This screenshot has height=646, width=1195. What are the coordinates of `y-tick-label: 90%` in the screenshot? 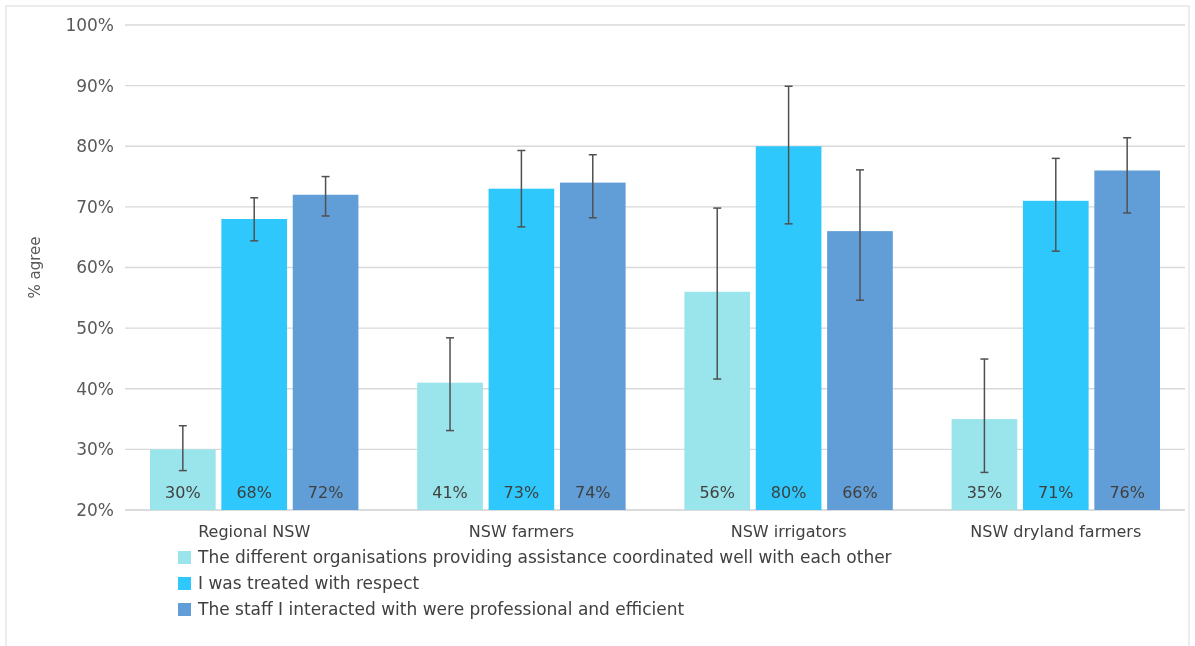 It's located at (95, 85).